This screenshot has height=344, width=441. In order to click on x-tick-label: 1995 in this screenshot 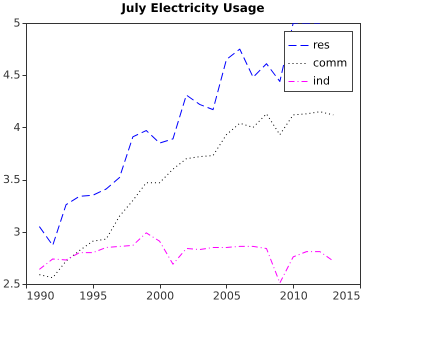, I will do `click(93, 296)`.